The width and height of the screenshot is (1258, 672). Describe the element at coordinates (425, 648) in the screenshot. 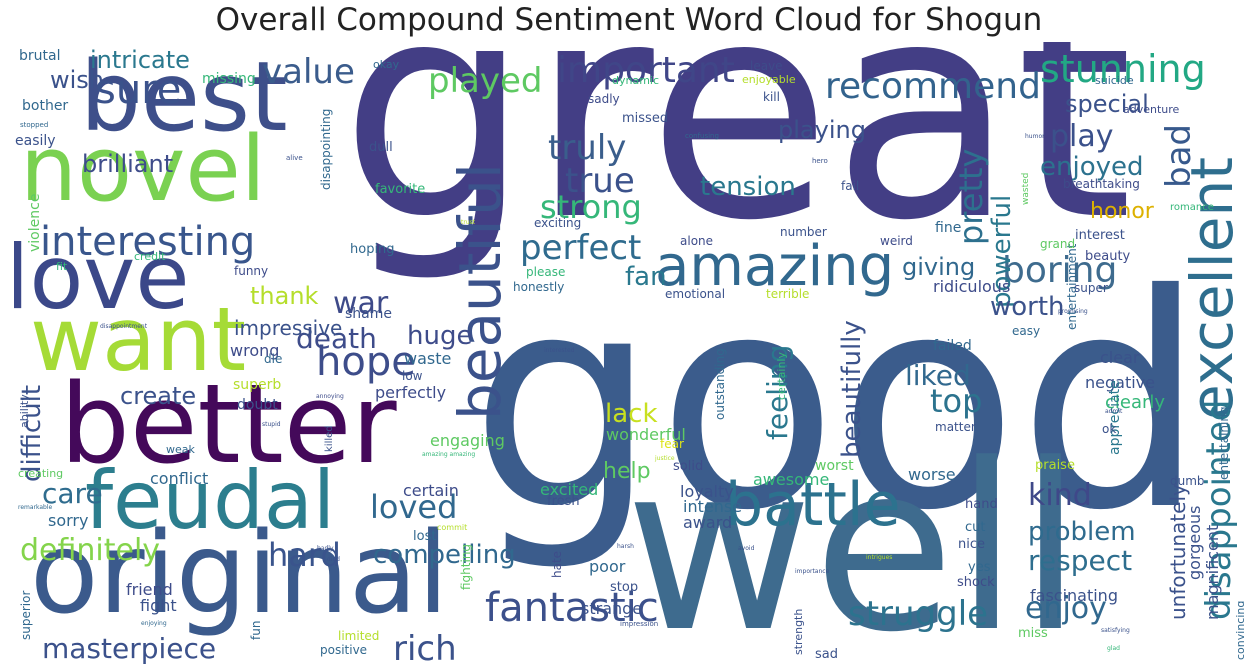

I see `cloud-word-rich: rich` at that location.